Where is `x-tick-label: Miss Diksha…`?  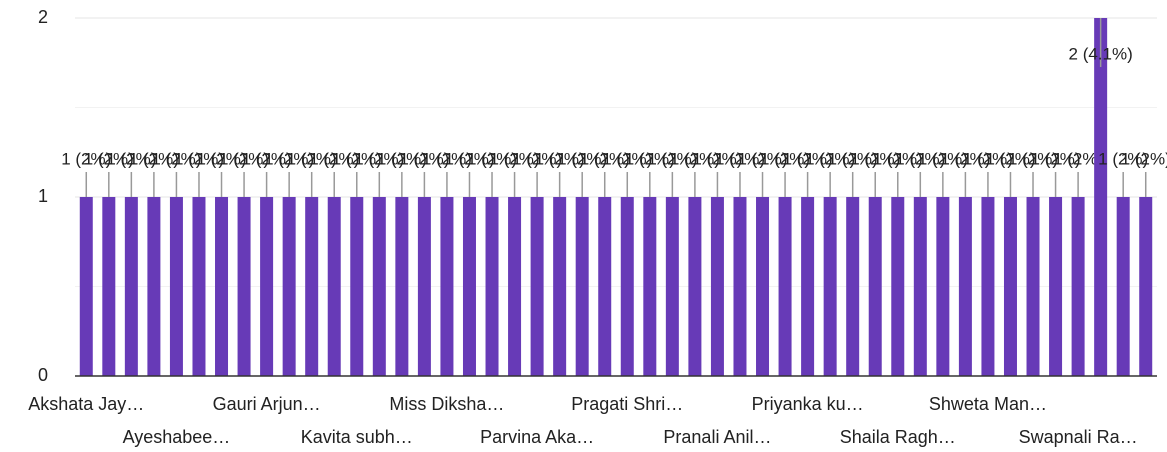
x-tick-label: Miss Diksha… is located at coordinates (446, 404).